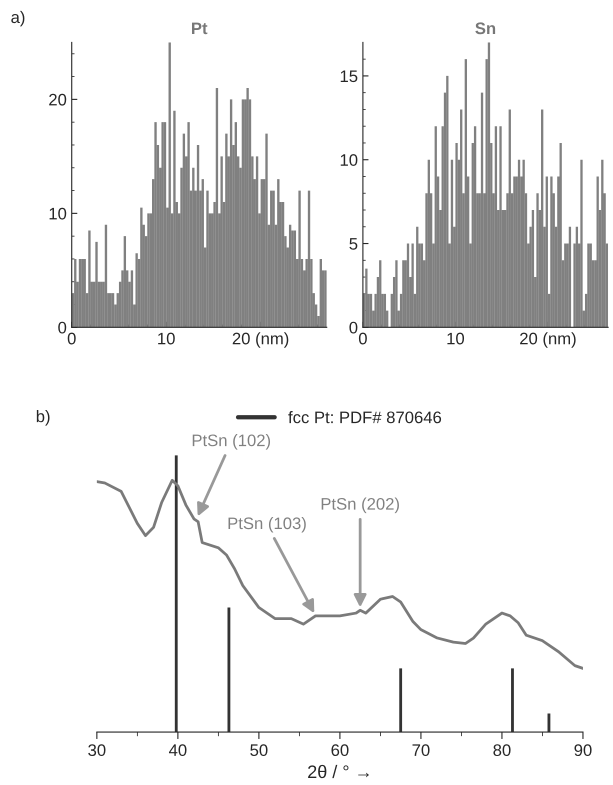 This screenshot has width=613, height=785. What do you see at coordinates (365, 417) in the screenshot?
I see `legend-label: fcc Pt: PDF# 870646` at bounding box center [365, 417].